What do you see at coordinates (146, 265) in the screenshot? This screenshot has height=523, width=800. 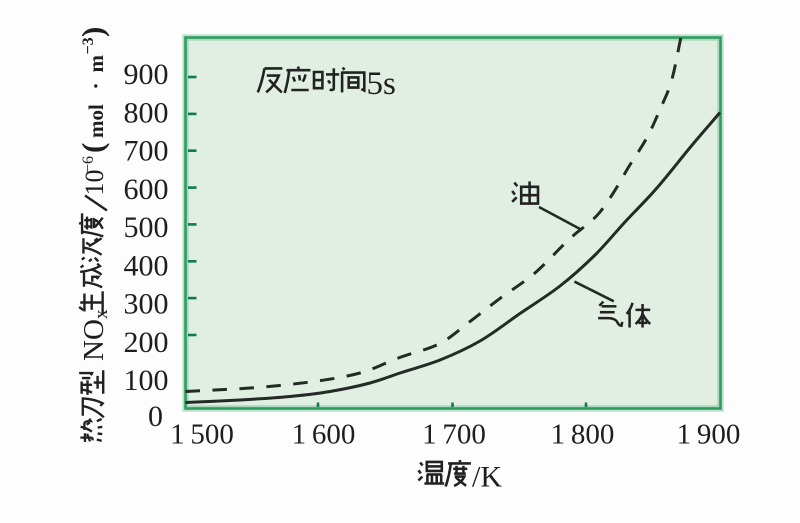 I see `svg-text: 400` at bounding box center [146, 265].